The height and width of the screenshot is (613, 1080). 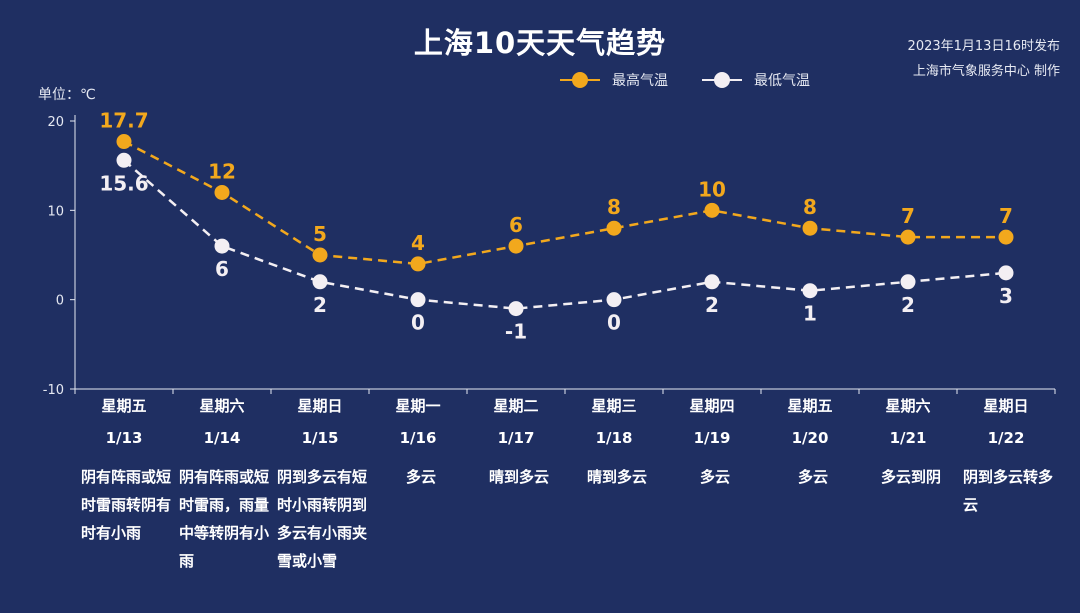 What do you see at coordinates (910, 477) in the screenshot?
I see `weather-condition: 多云到阴` at bounding box center [910, 477].